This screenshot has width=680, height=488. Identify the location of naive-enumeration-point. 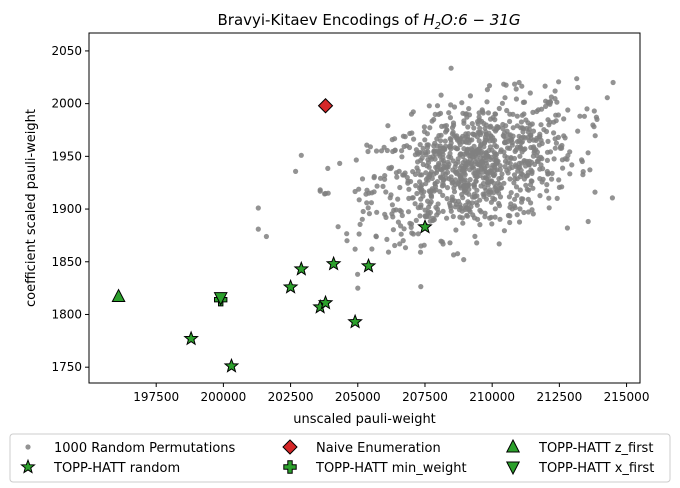
(325, 106).